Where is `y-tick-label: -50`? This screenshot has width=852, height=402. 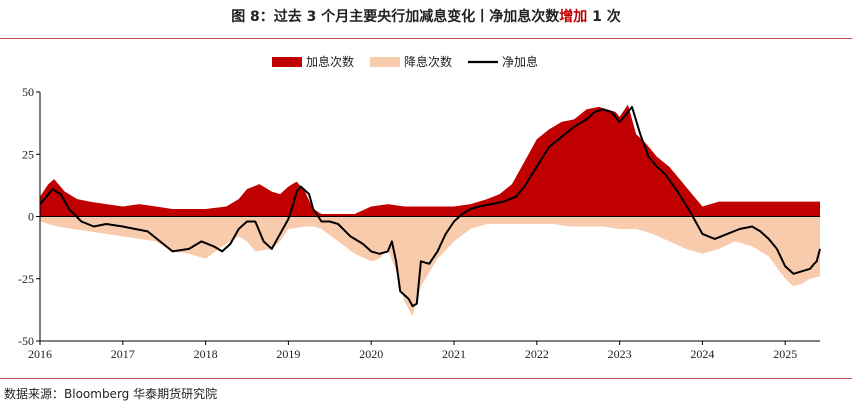 y-tick-label: -50 is located at coordinates (26, 341).